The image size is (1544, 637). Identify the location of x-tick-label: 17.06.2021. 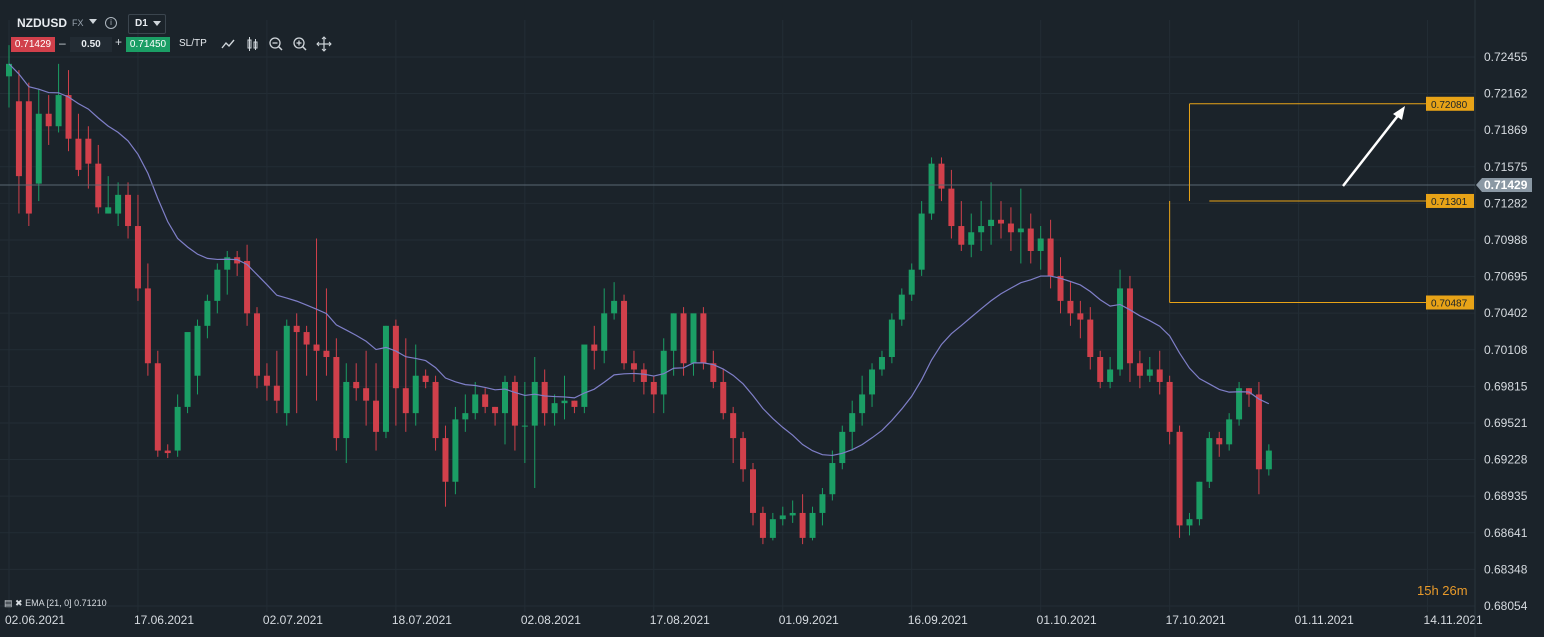
(164, 620).